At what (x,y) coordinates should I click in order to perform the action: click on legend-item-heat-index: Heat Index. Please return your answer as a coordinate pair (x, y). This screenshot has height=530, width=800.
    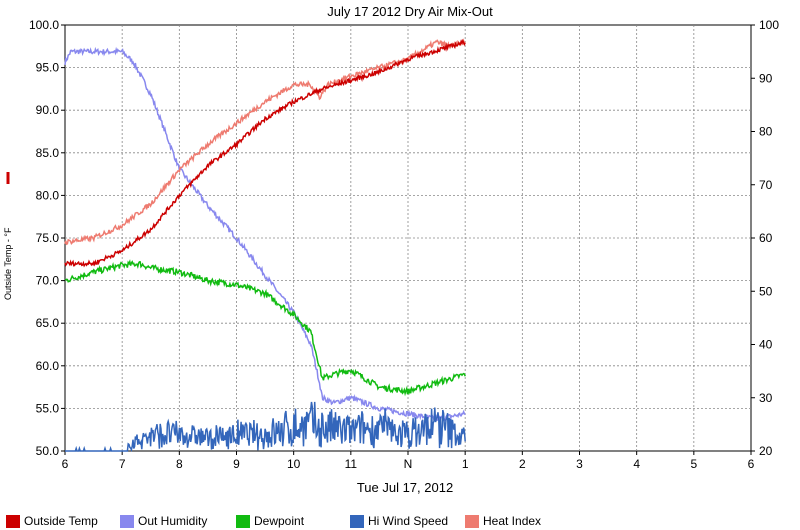
    Looking at the image, I should click on (503, 521).